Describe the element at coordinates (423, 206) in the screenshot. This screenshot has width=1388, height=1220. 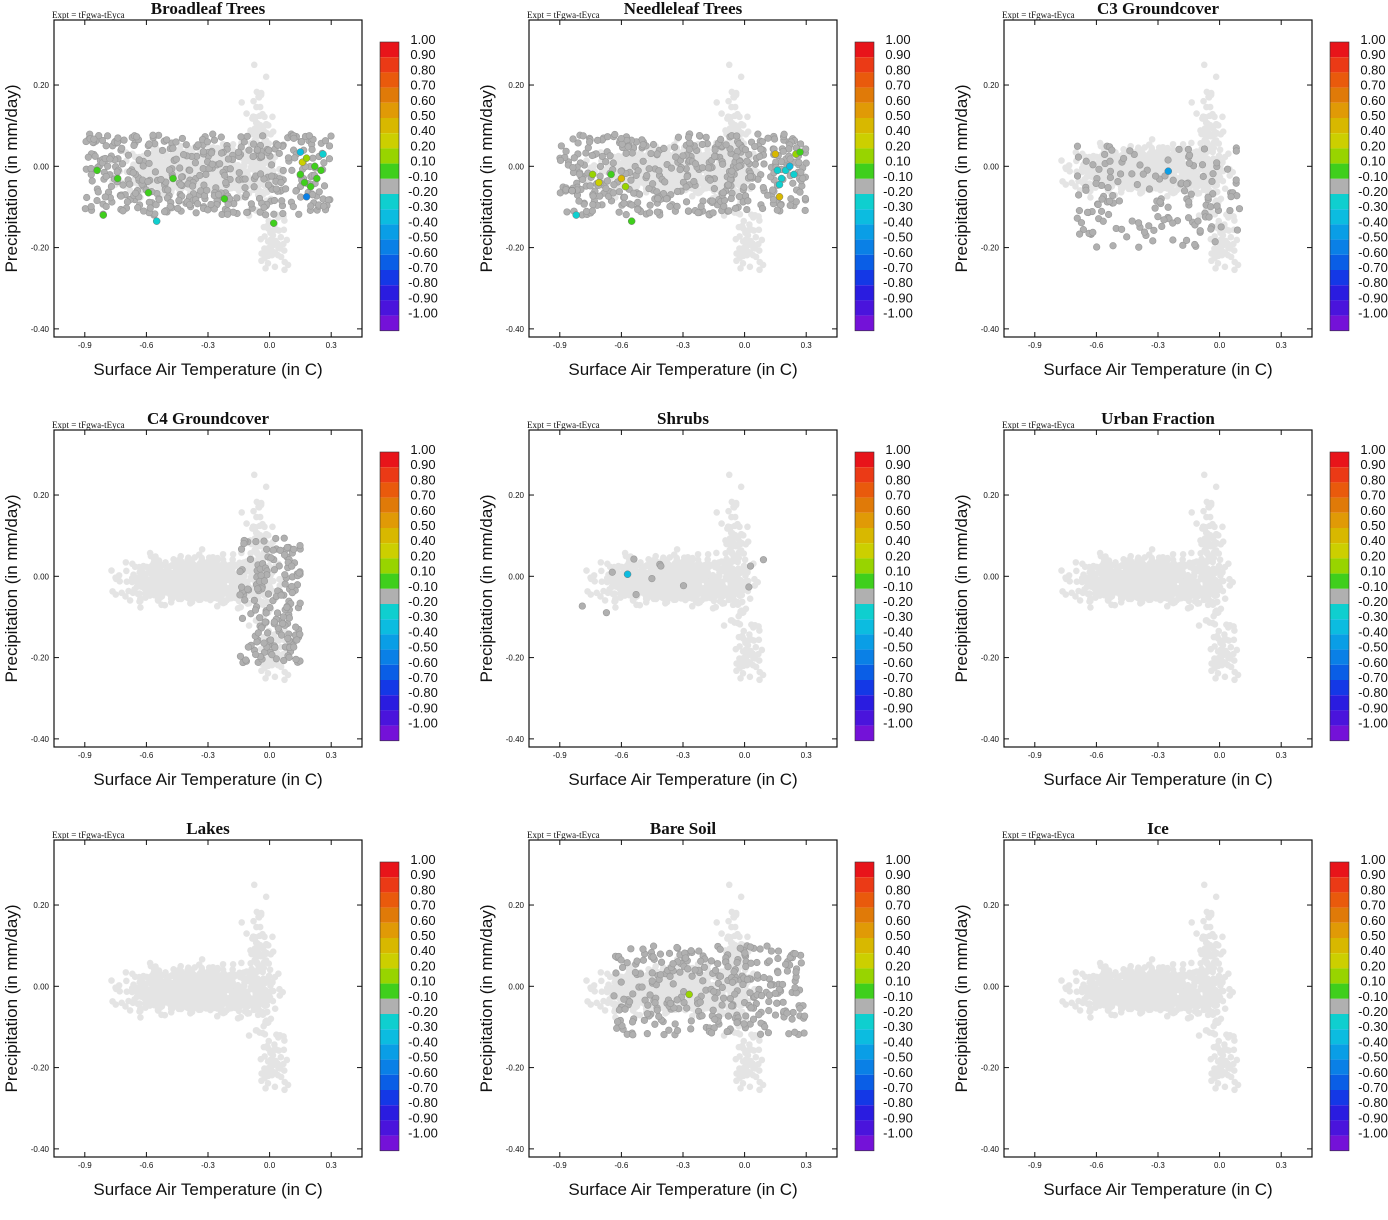
I see `colorbar-label: -0.30` at that location.